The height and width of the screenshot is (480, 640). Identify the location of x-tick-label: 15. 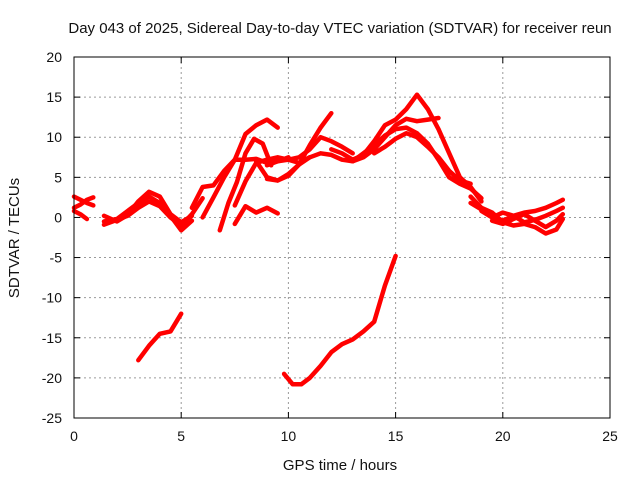
(396, 436).